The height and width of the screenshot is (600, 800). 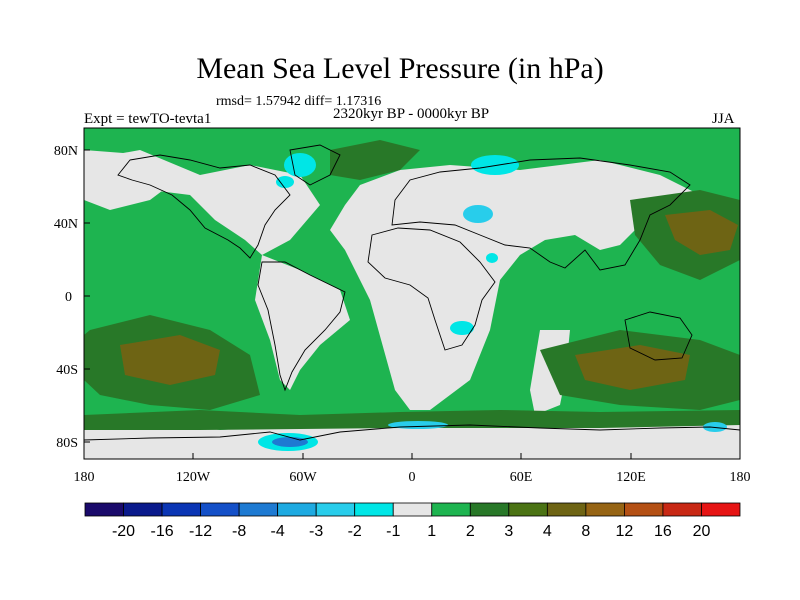 What do you see at coordinates (193, 477) in the screenshot?
I see `xtick-label: 120W` at bounding box center [193, 477].